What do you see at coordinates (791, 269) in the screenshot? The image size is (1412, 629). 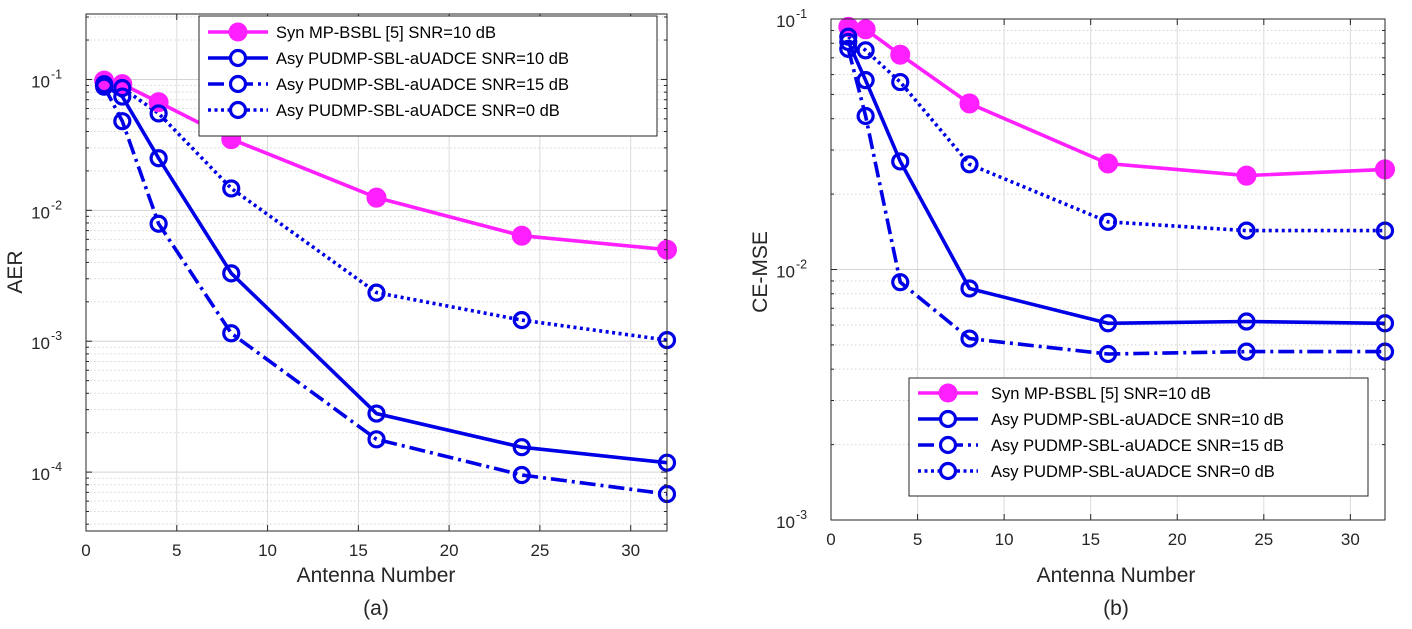 I see `y-tick-labels-b: 10-310-210-1` at bounding box center [791, 269].